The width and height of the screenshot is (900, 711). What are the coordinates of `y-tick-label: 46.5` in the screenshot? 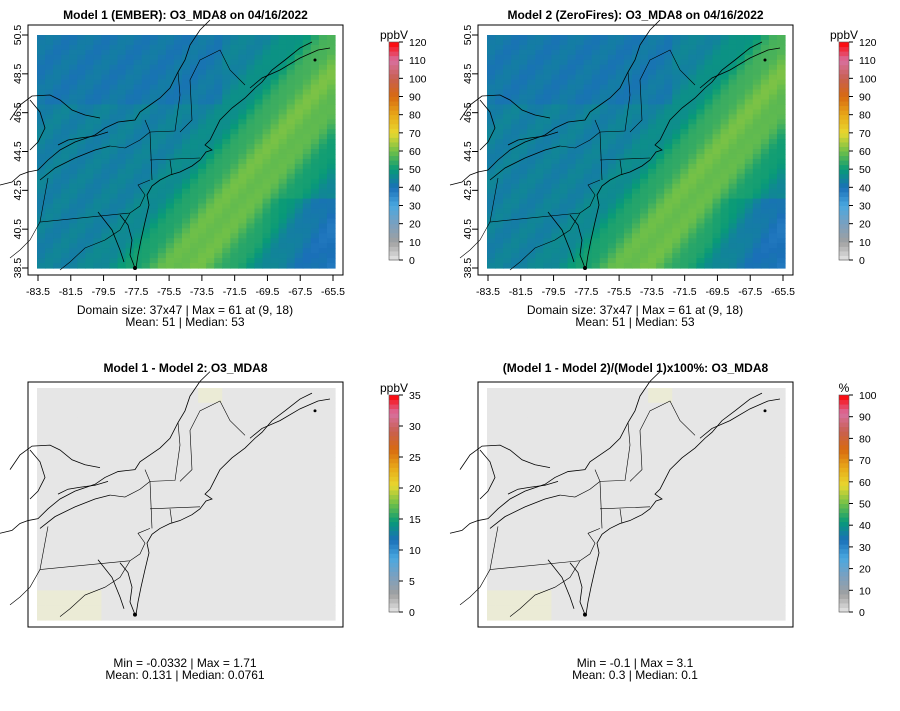 It's located at (18, 112).